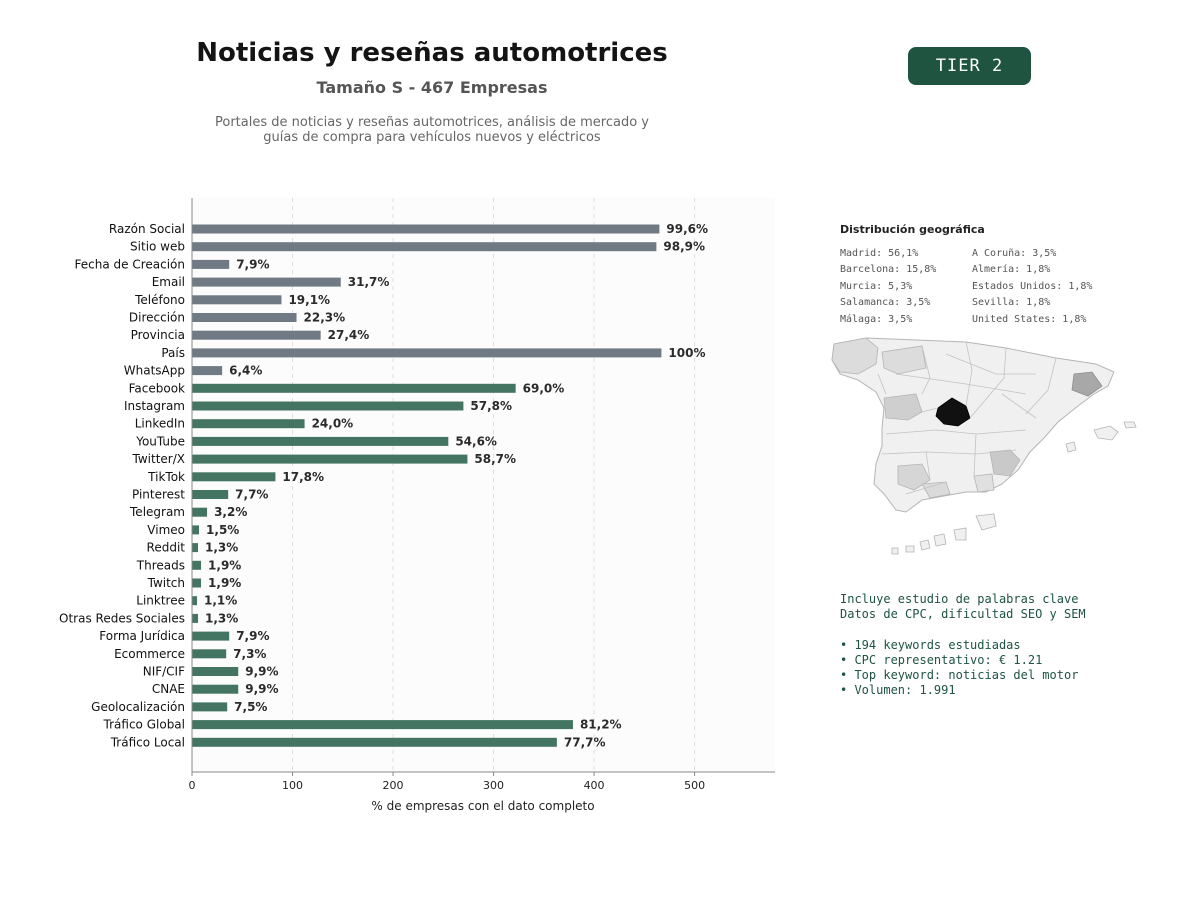 The height and width of the screenshot is (900, 1200). Describe the element at coordinates (158, 495) in the screenshot. I see `category-label: Pinterest` at that location.